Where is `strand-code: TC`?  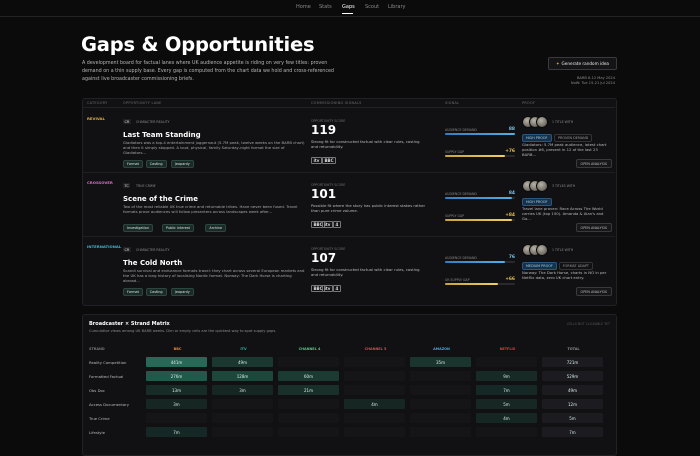
strand-code: TC is located at coordinates (127, 185).